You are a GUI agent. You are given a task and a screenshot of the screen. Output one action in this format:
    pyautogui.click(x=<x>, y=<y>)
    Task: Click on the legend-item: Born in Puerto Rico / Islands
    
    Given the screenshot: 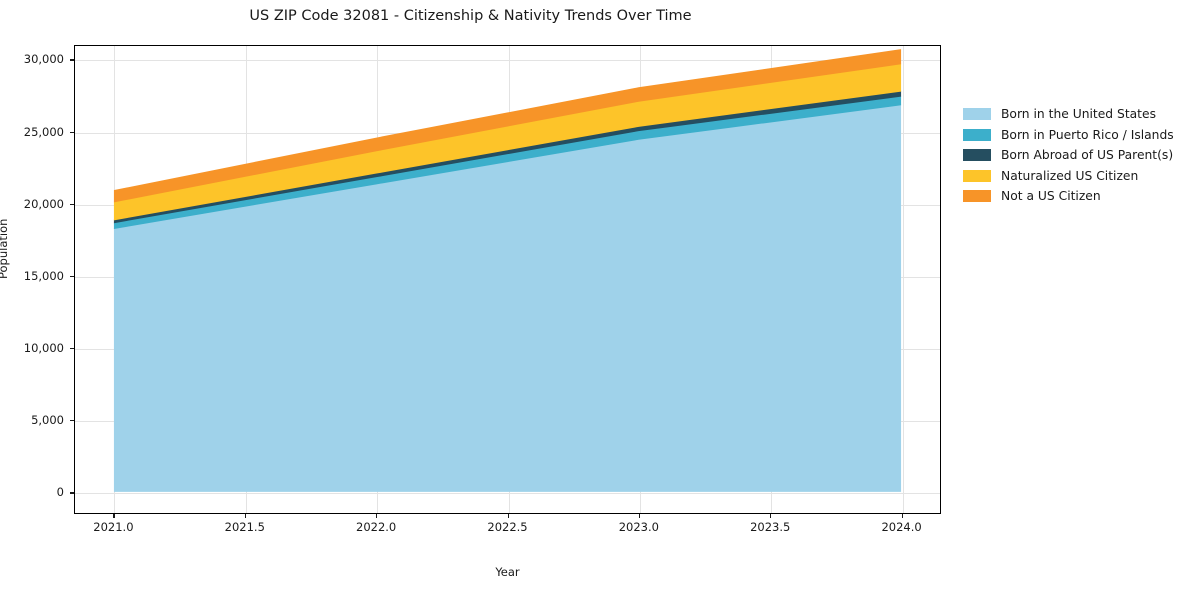 What is the action you would take?
    pyautogui.click(x=1068, y=135)
    